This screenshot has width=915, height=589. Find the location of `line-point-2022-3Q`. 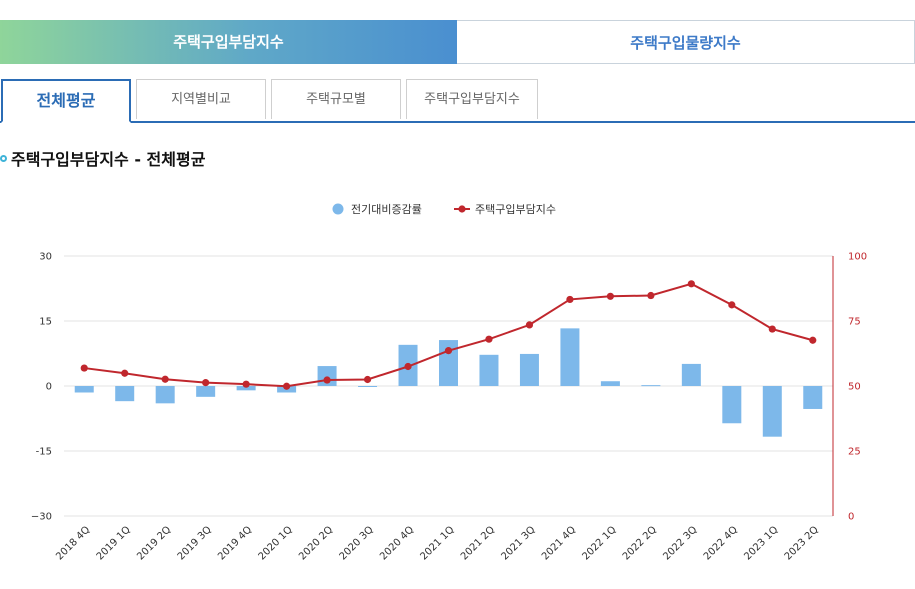

line-point-2022-3Q is located at coordinates (691, 284).